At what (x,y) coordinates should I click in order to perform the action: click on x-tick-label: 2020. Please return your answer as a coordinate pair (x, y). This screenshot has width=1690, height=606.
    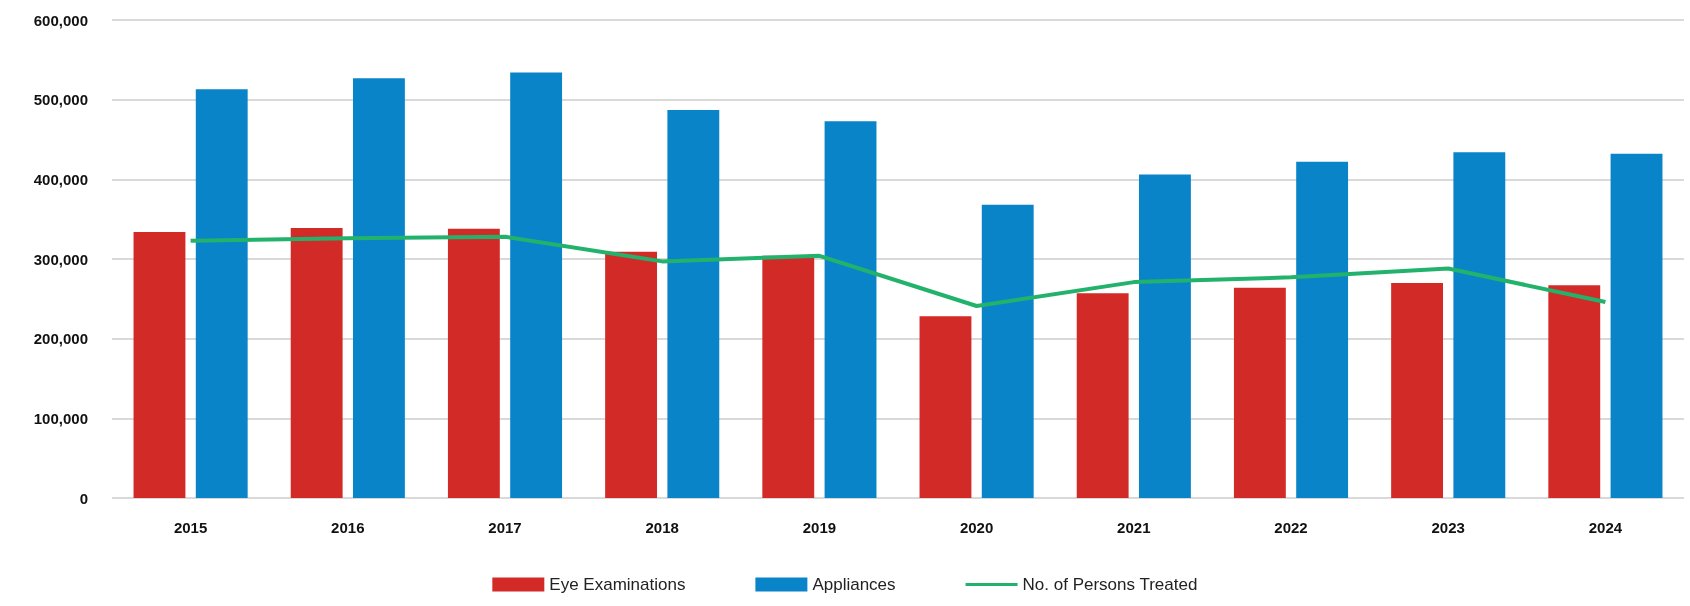
    Looking at the image, I should click on (976, 527).